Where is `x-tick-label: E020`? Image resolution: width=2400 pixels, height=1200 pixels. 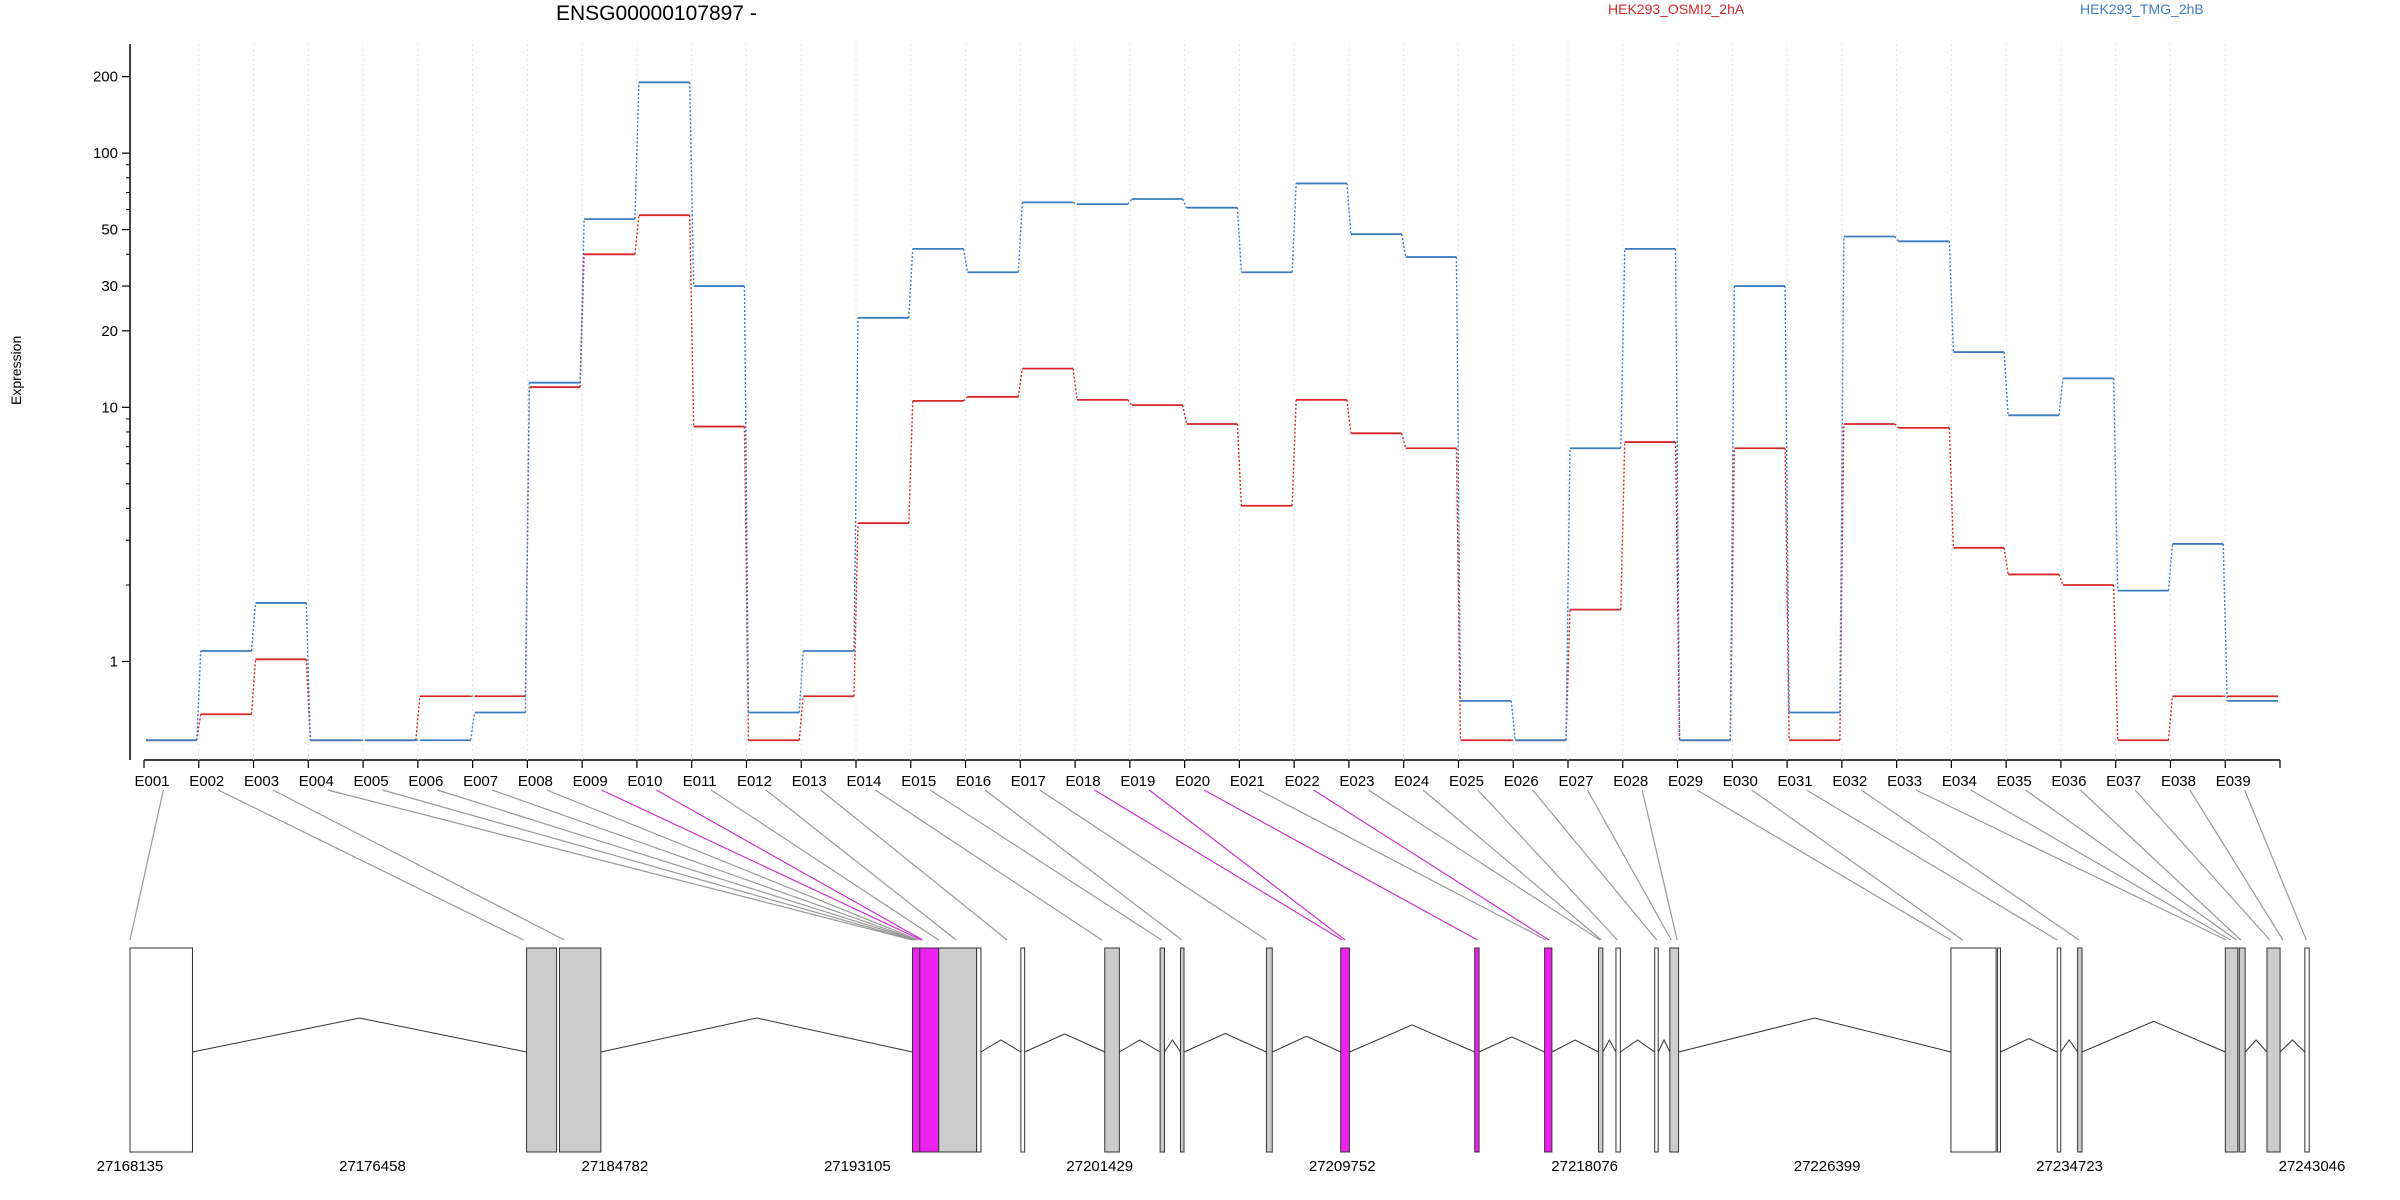 x-tick-label: E020 is located at coordinates (1192, 781).